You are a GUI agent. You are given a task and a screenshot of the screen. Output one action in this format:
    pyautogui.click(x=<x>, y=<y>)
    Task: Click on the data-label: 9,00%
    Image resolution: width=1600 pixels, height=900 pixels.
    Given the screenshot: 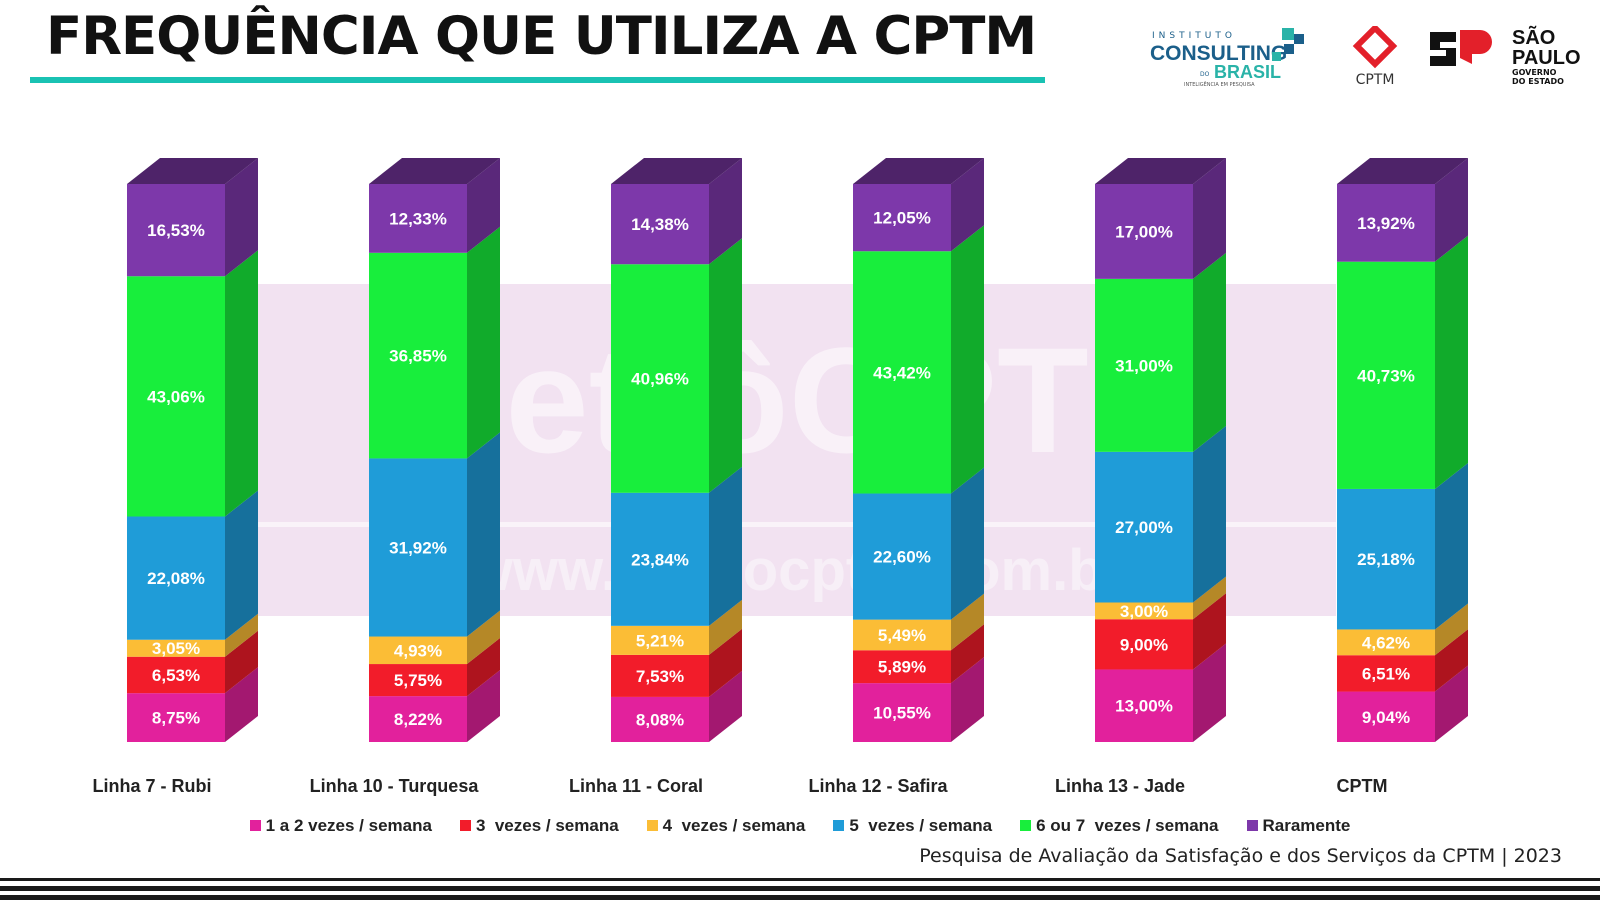 What is the action you would take?
    pyautogui.click(x=1144, y=644)
    